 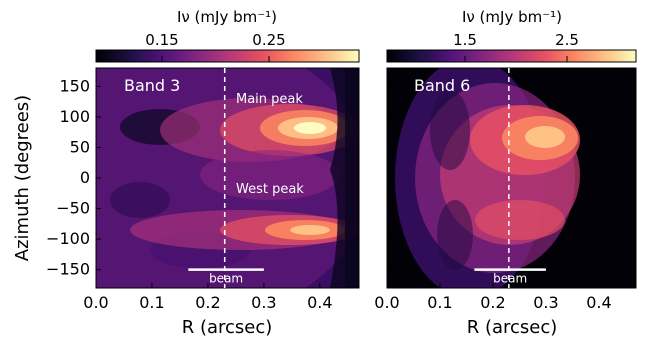 I want to click on y-tick-label: 50, so click(x=80, y=146).